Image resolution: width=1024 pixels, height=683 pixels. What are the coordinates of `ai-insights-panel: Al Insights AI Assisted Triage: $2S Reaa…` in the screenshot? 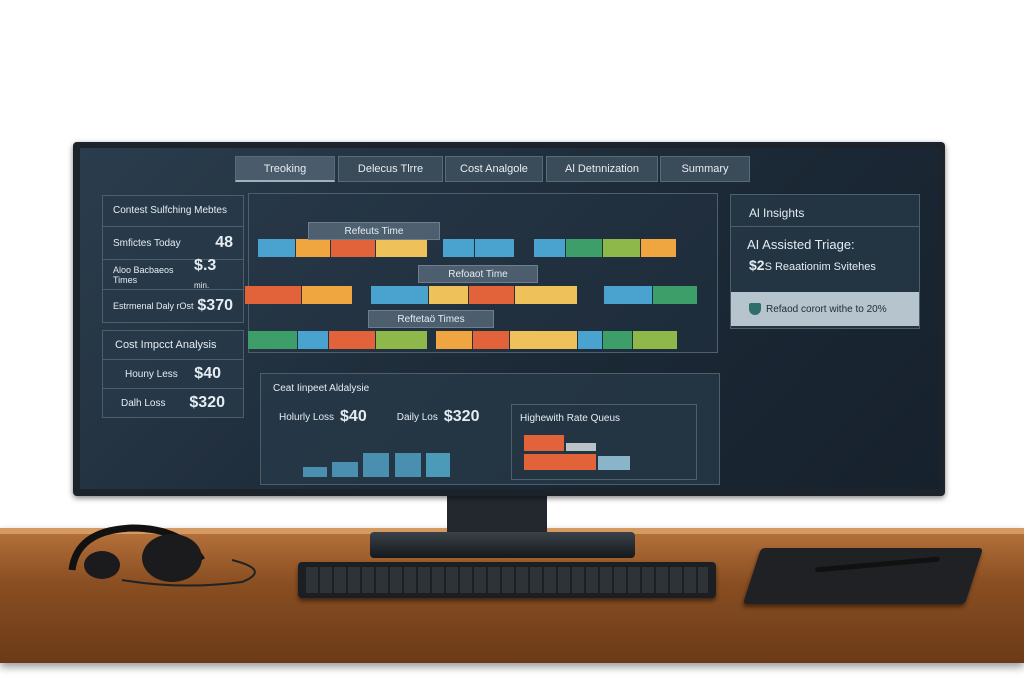 It's located at (825, 261).